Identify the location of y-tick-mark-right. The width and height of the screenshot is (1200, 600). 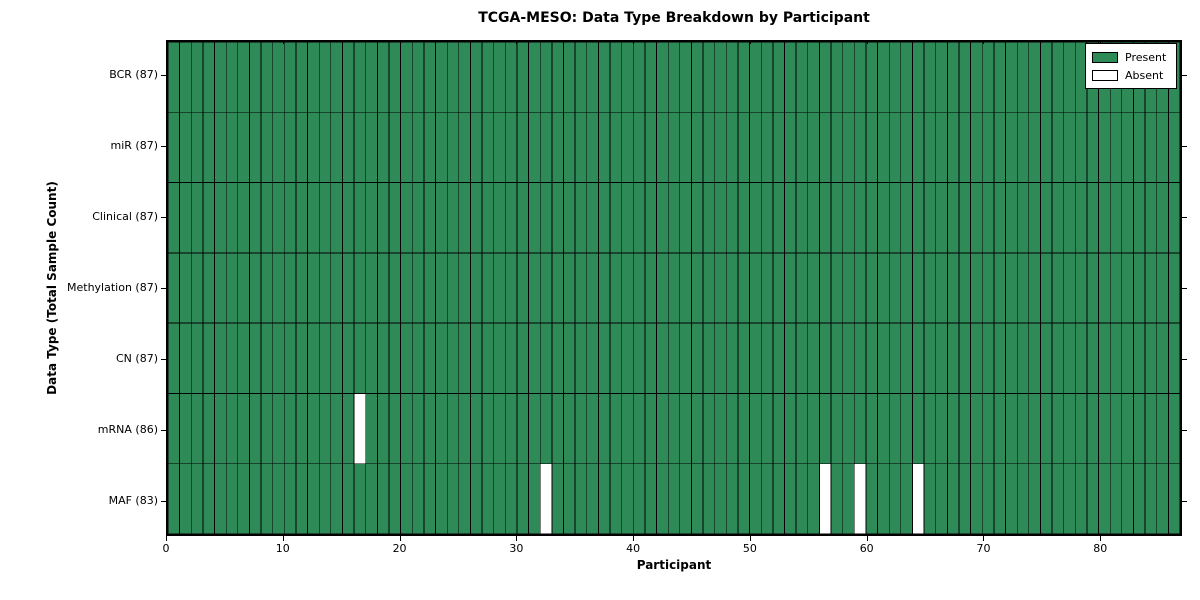
(1184, 146).